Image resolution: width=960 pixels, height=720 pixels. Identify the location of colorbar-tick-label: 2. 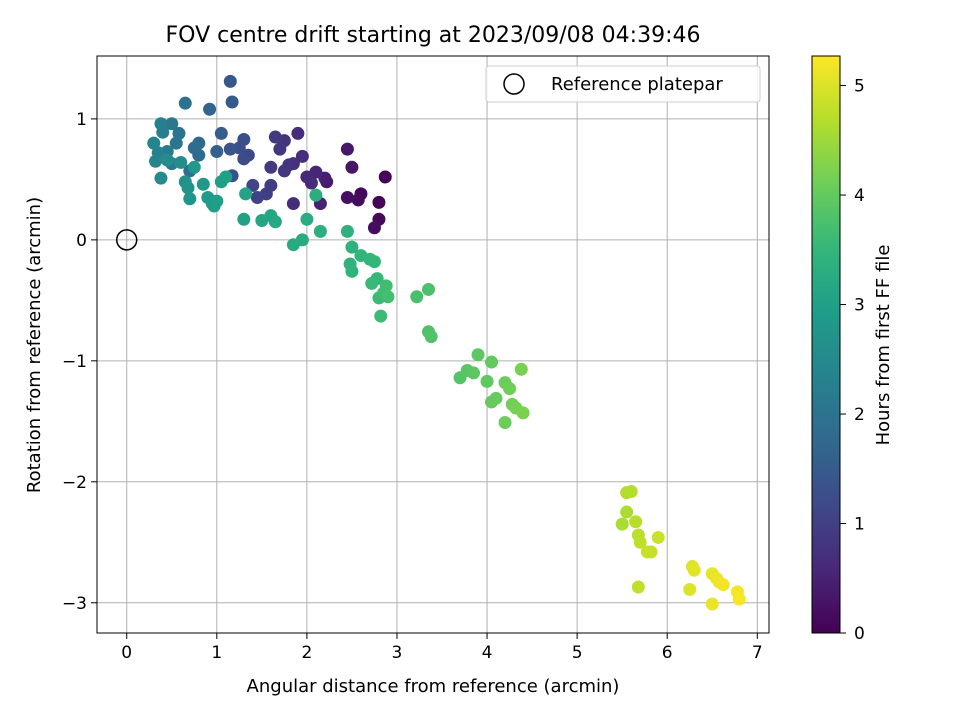
(859, 415).